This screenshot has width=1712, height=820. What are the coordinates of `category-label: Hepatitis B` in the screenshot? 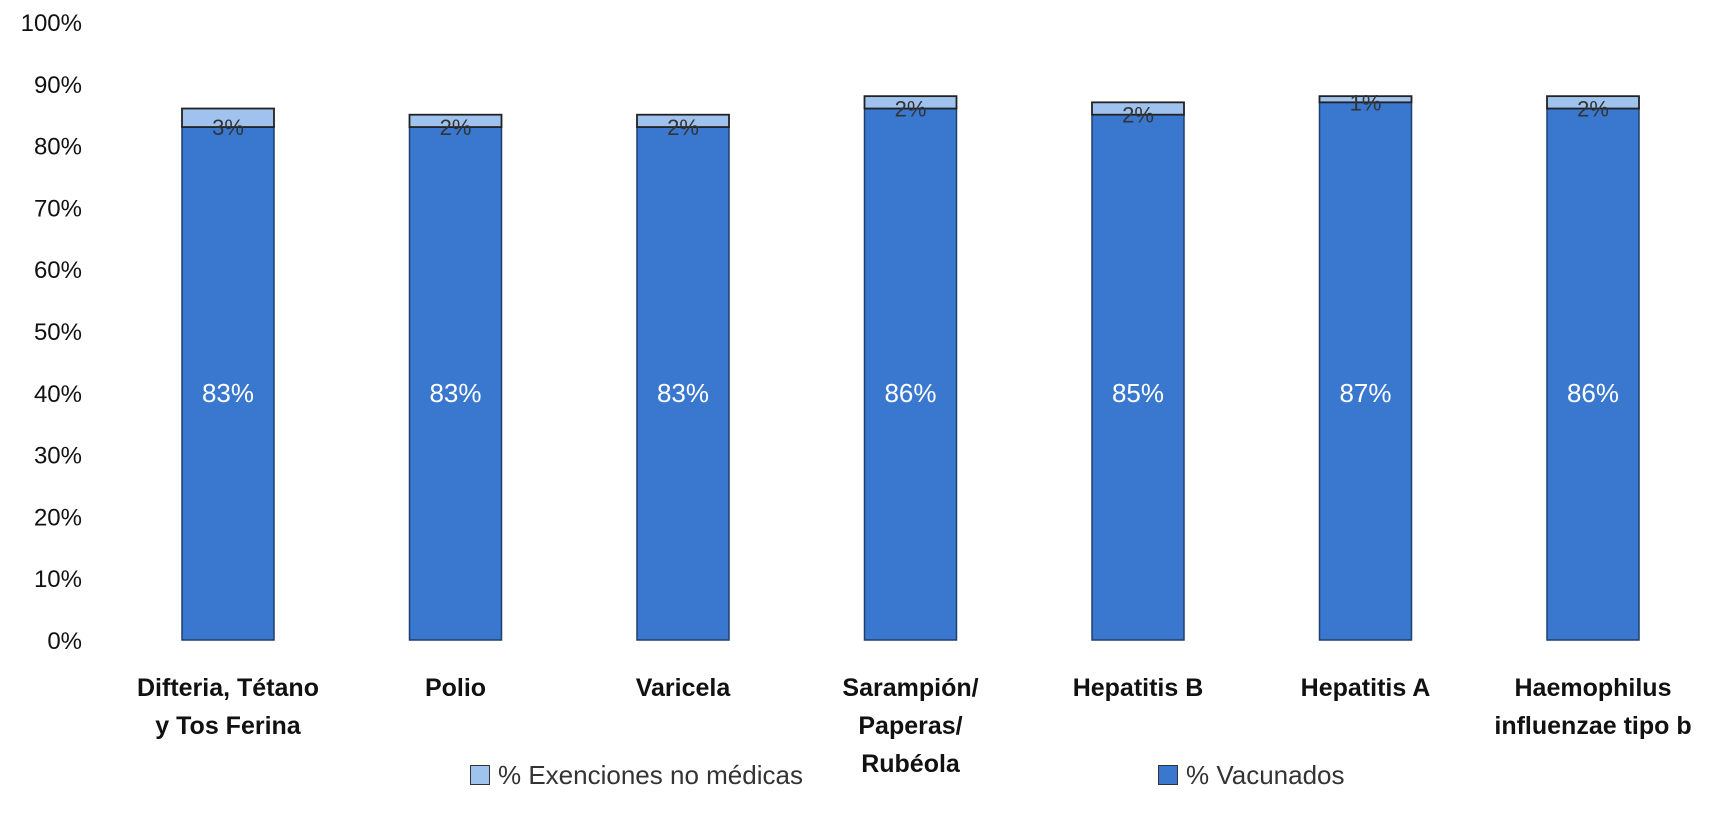 It's located at (1138, 688).